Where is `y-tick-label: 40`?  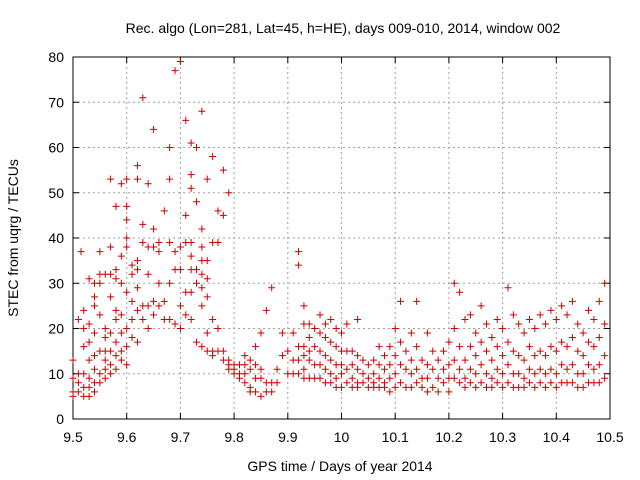 y-tick-label: 40 is located at coordinates (56, 238).